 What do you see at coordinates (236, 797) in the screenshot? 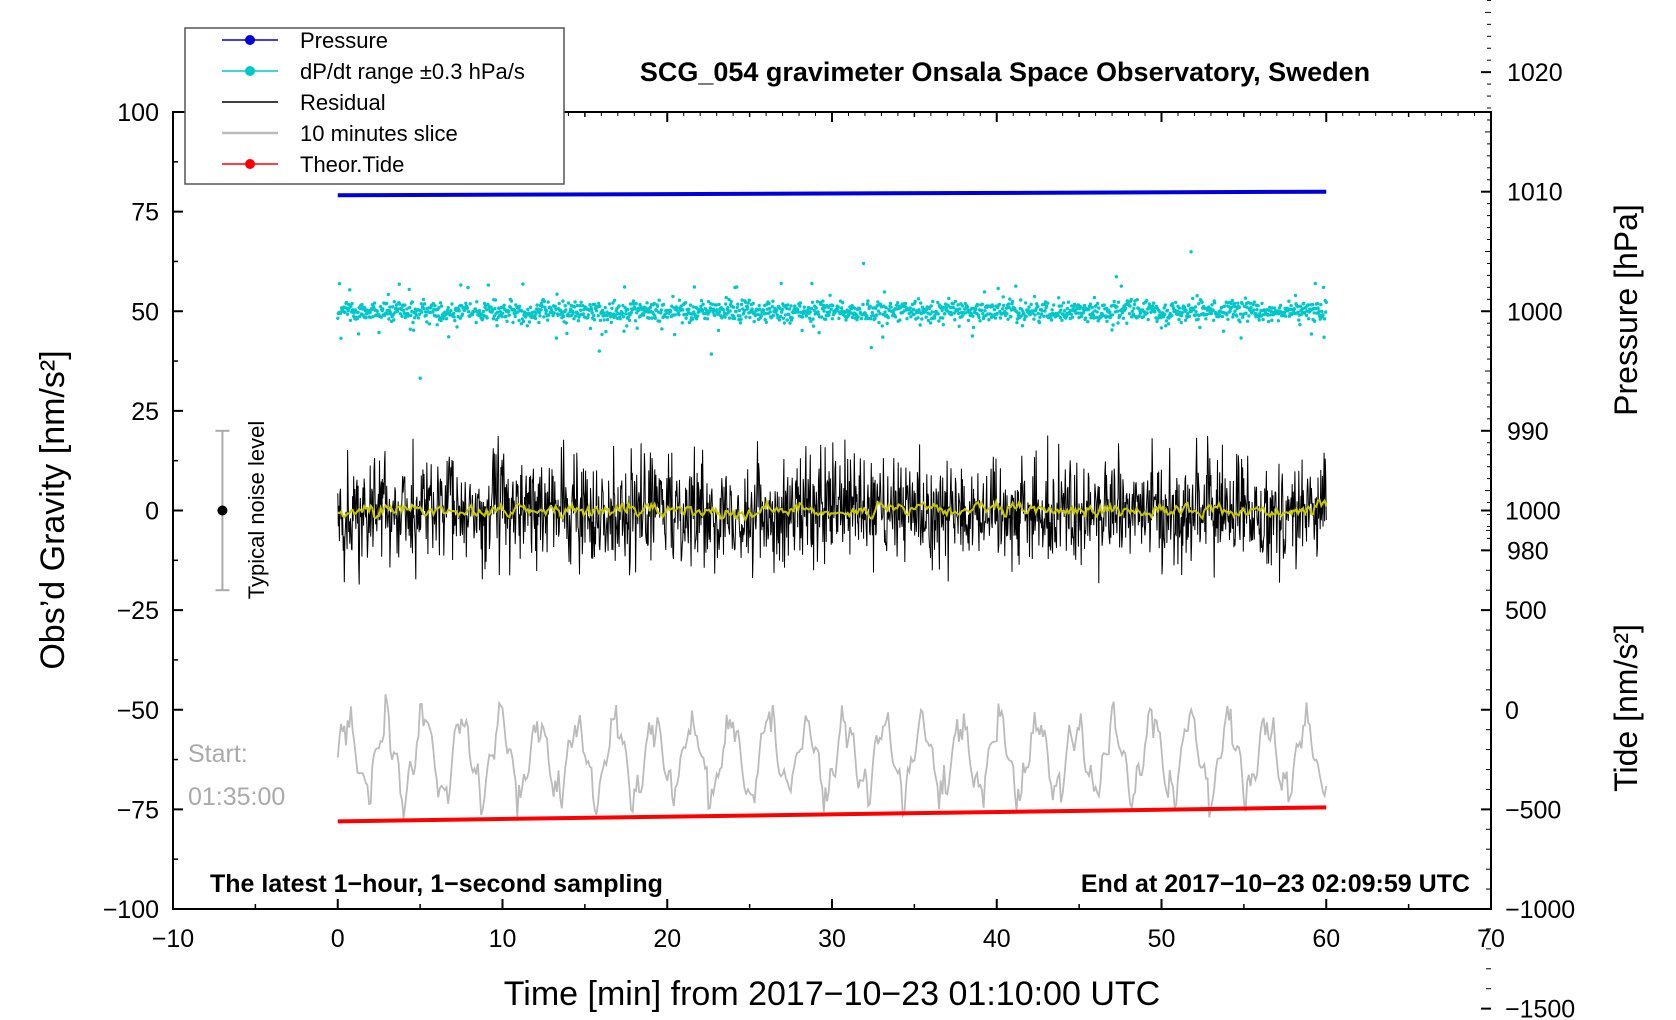
I see `start-time-label: 01:35:00` at bounding box center [236, 797].